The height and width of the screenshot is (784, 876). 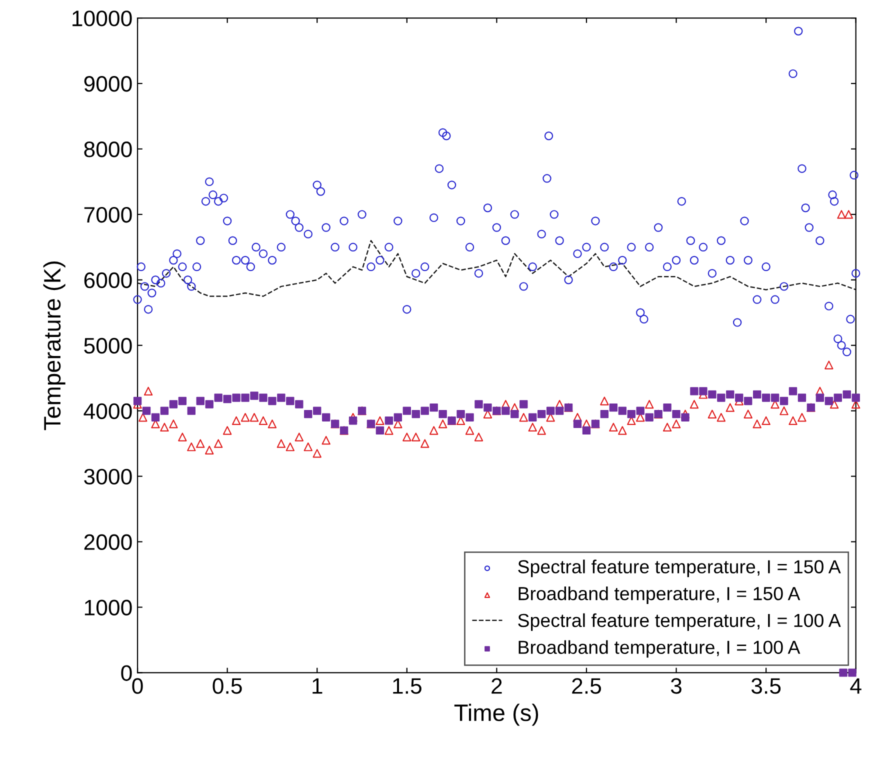 What do you see at coordinates (108, 84) in the screenshot?
I see `y-tick-label: 9000` at bounding box center [108, 84].